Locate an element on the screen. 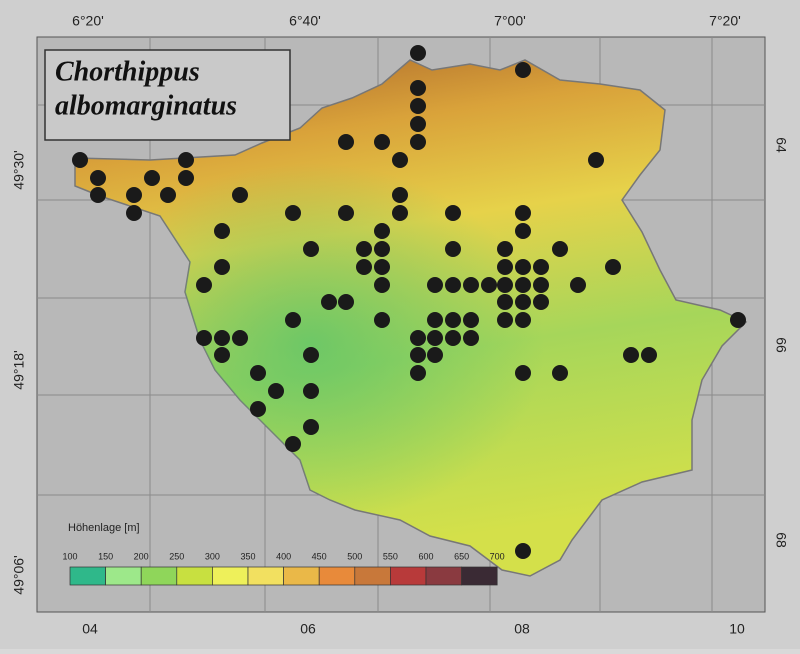  legend-tick: 350 is located at coordinates (247, 556).